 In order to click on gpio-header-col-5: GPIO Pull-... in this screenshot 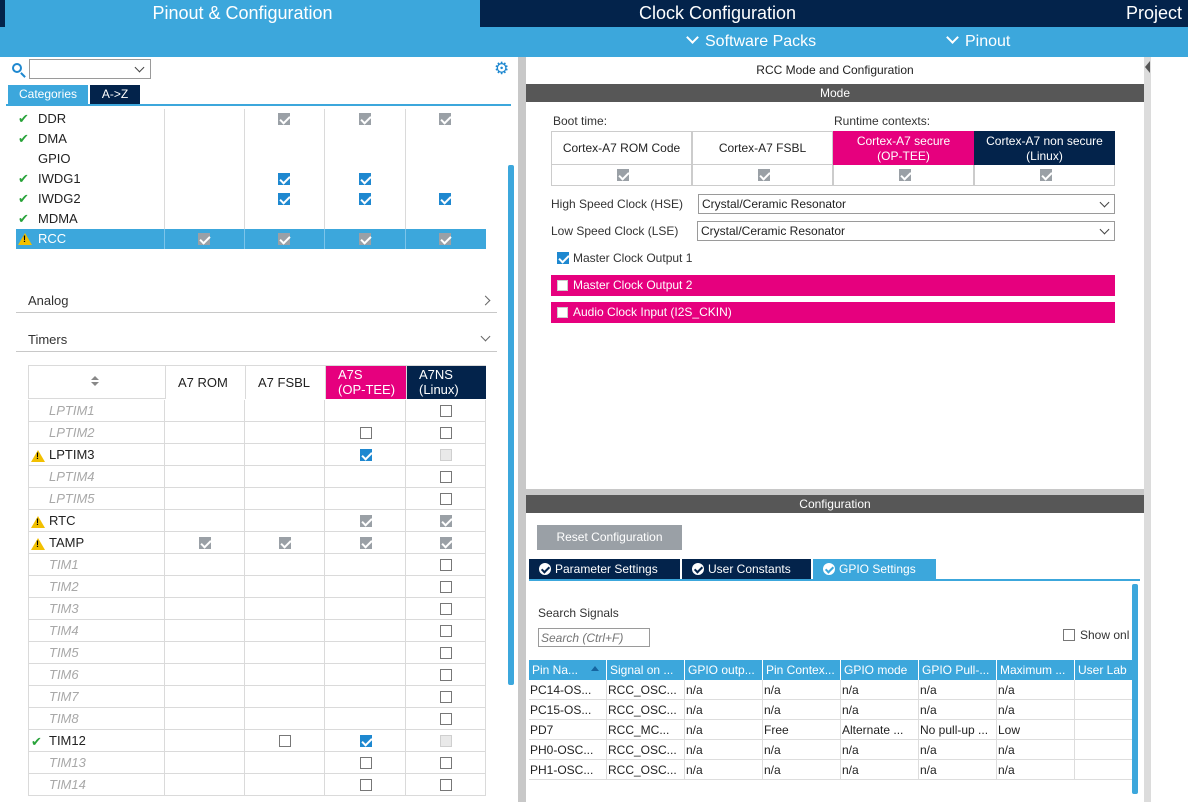, I will do `click(958, 670)`.